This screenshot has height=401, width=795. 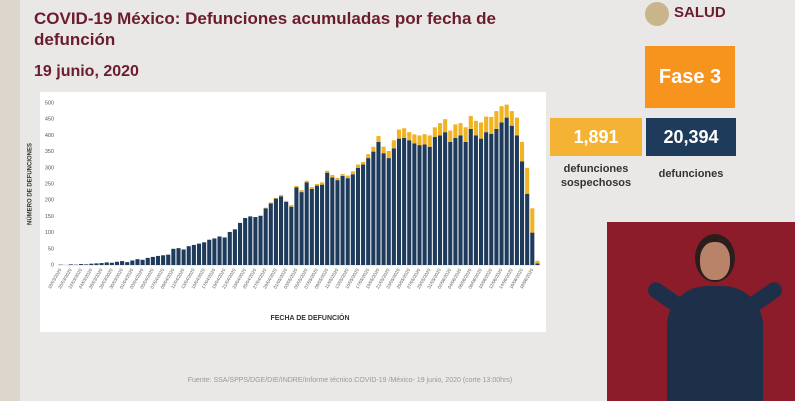 What do you see at coordinates (690, 77) in the screenshot?
I see `phase-box: Fase 3` at bounding box center [690, 77].